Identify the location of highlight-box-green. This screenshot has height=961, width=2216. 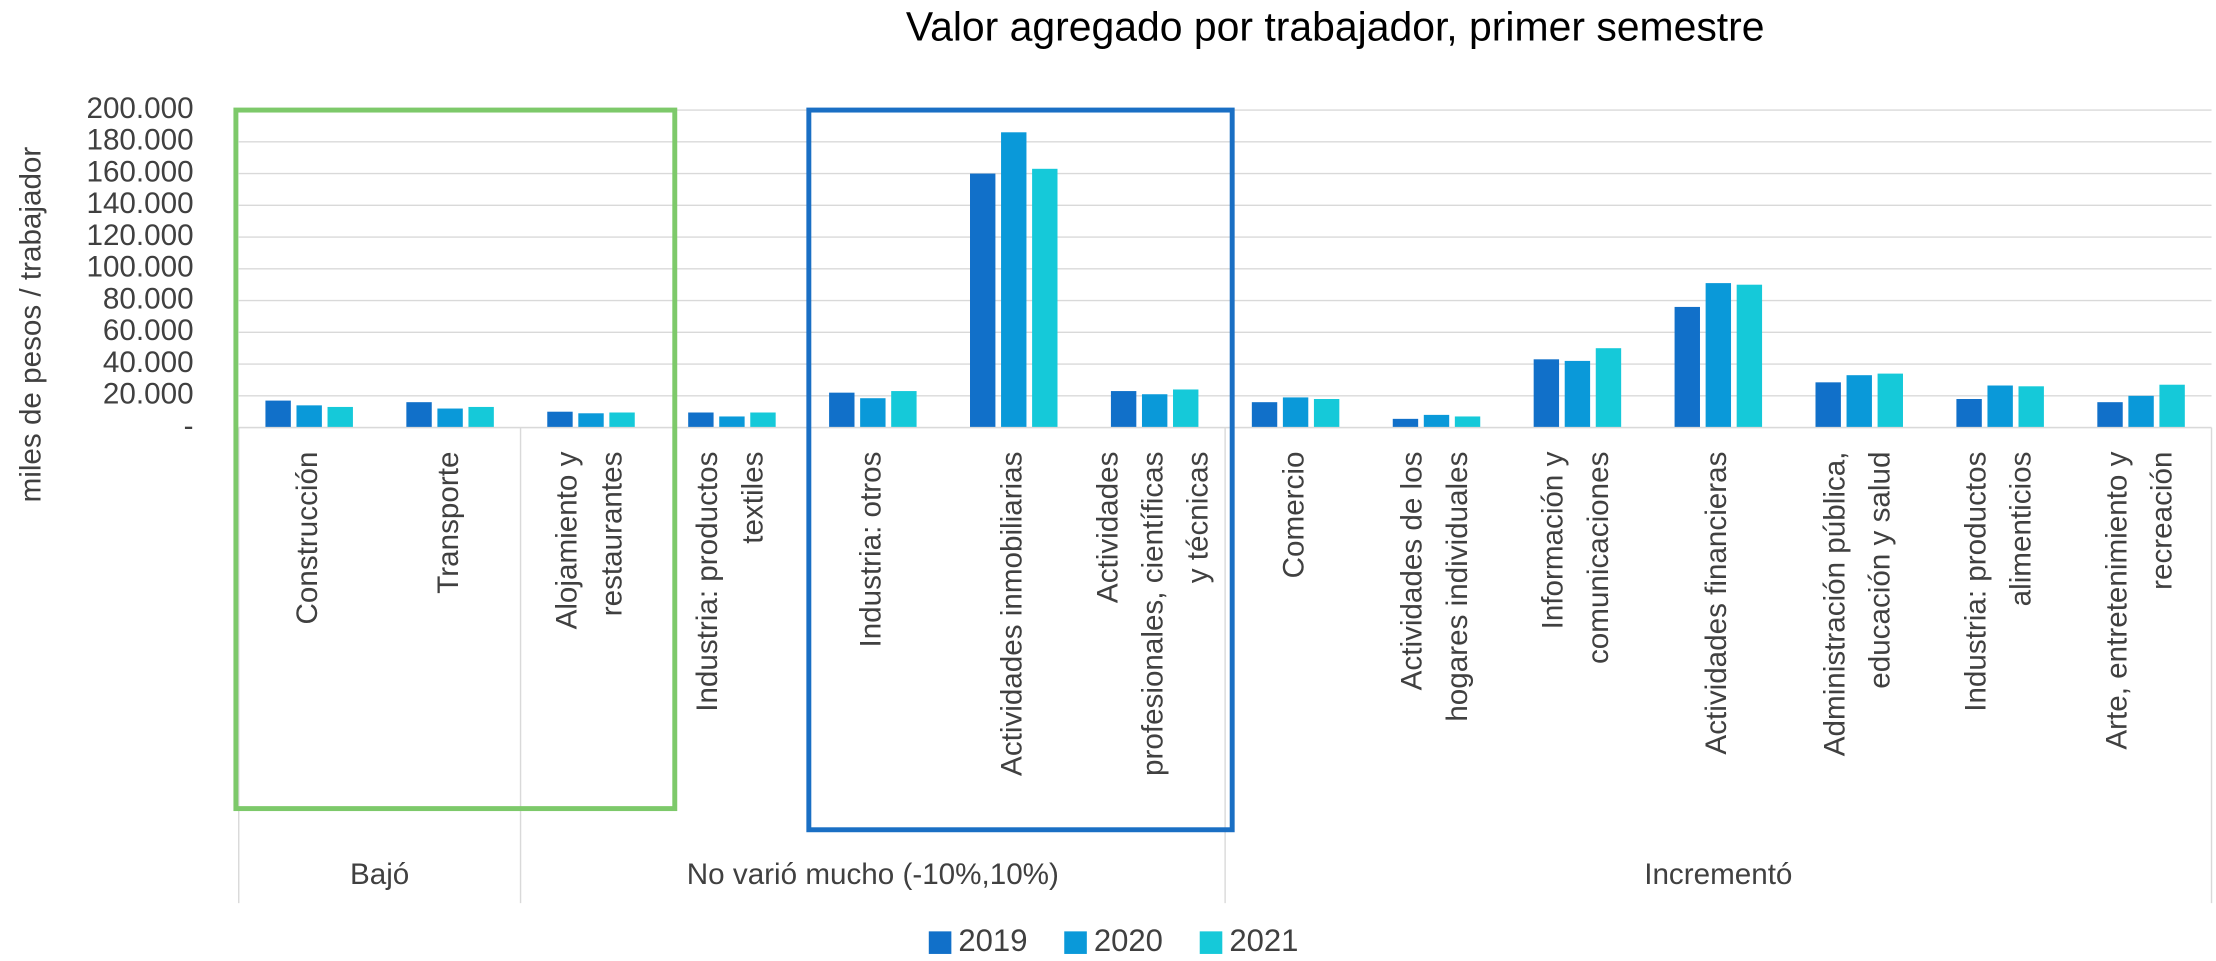
(455, 459).